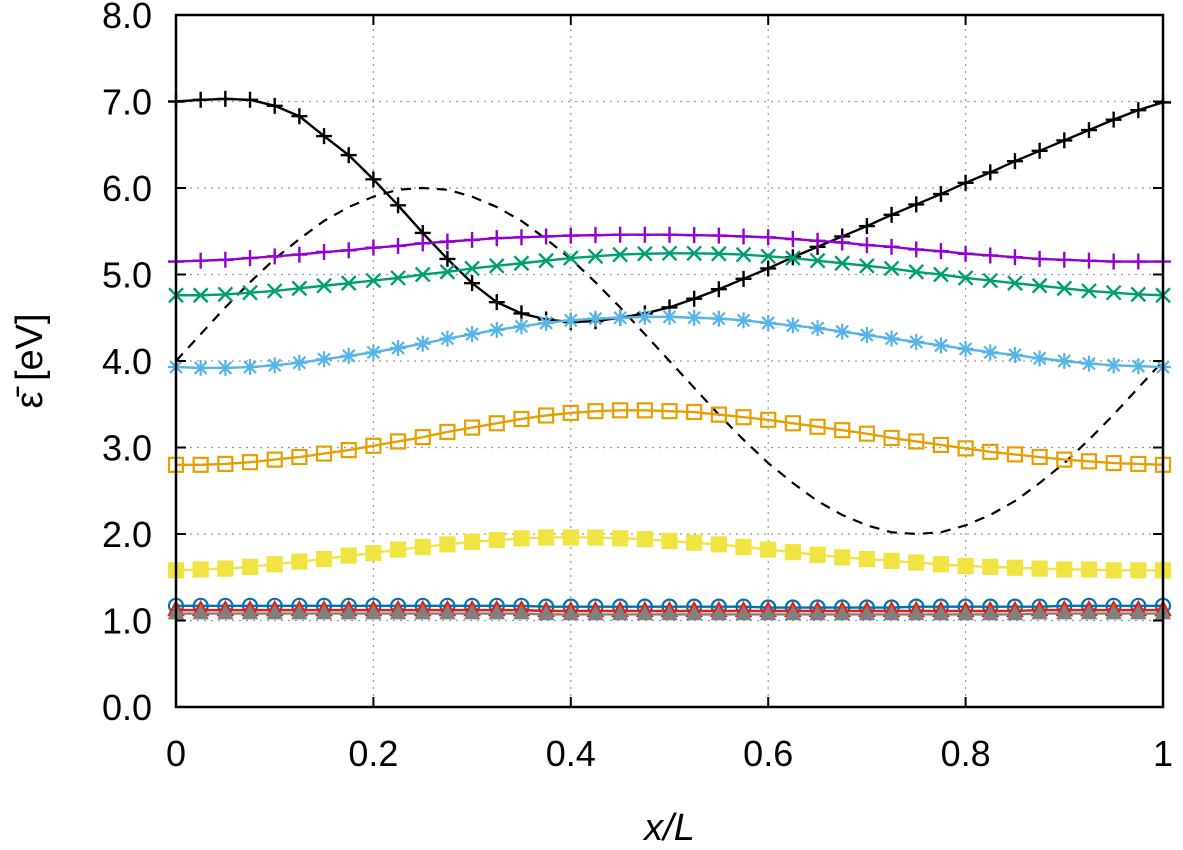 The height and width of the screenshot is (850, 1183). Describe the element at coordinates (127, 188) in the screenshot. I see `y-tick-label: 6.0` at that location.